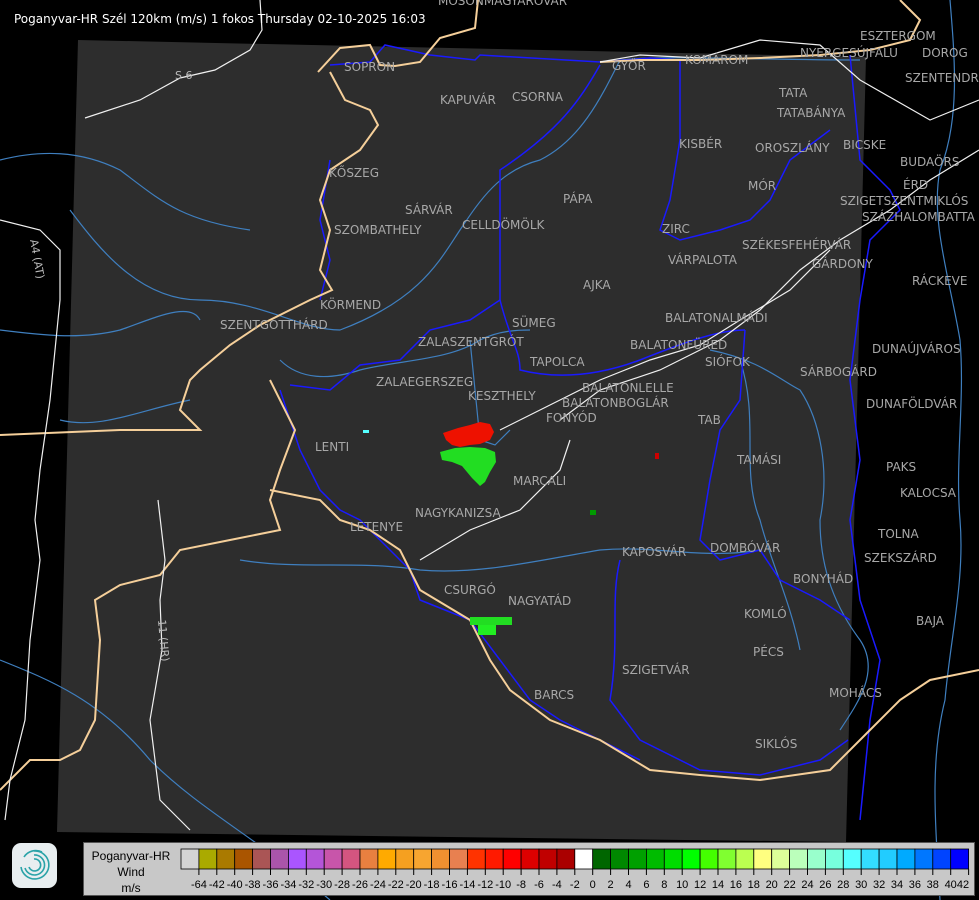  What do you see at coordinates (754, 885) in the screenshot?
I see `legend-tick-label: 18` at bounding box center [754, 885].